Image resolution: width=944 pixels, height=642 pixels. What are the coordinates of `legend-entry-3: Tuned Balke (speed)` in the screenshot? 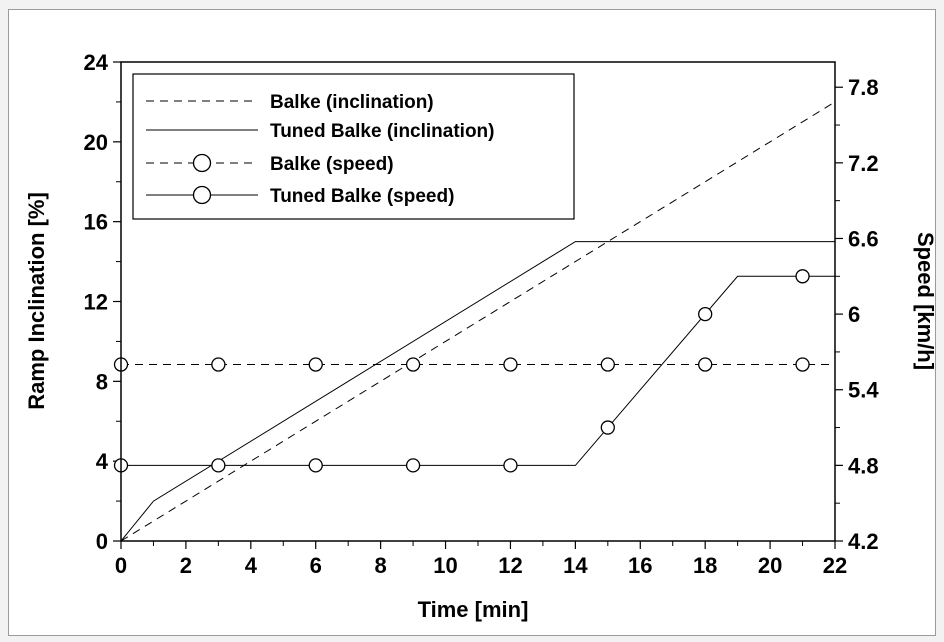 It's located at (300, 196).